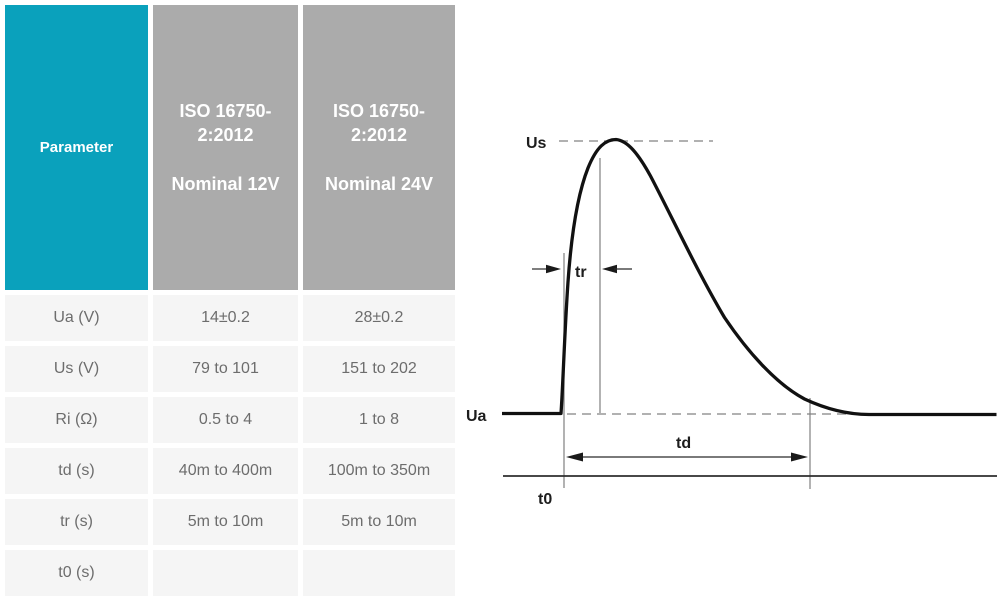 The image size is (999, 601). I want to click on value-cell-24v: 151 to 202, so click(379, 369).